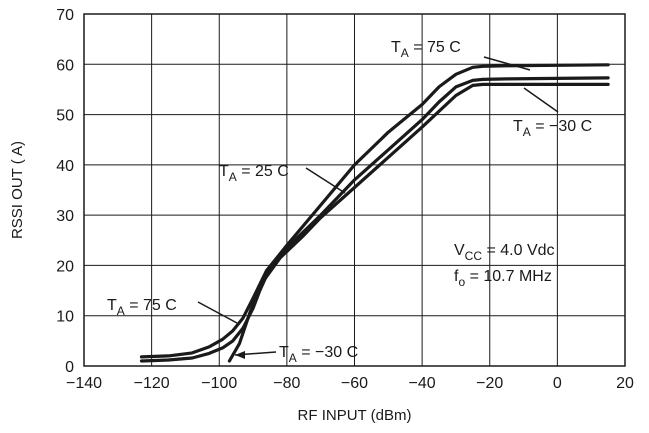  I want to click on x-tick-label: −40, so click(422, 383).